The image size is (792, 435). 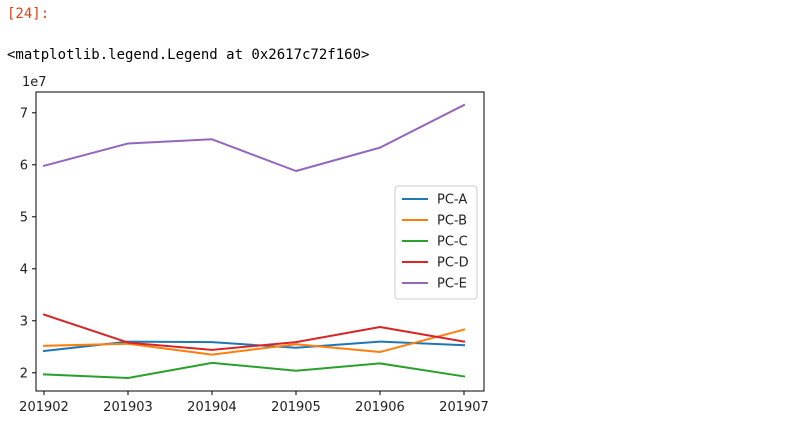 I want to click on y-tick-label: 4, so click(x=24, y=269).